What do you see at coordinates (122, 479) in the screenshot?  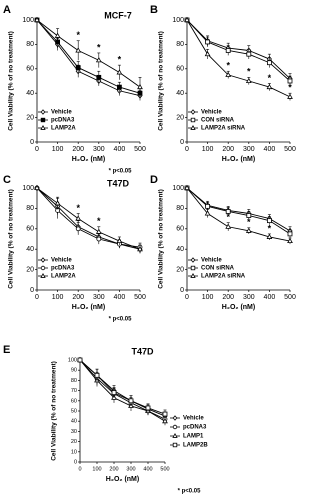 I see `x-axis-label: H₂O₂ (nM)` at bounding box center [122, 479].